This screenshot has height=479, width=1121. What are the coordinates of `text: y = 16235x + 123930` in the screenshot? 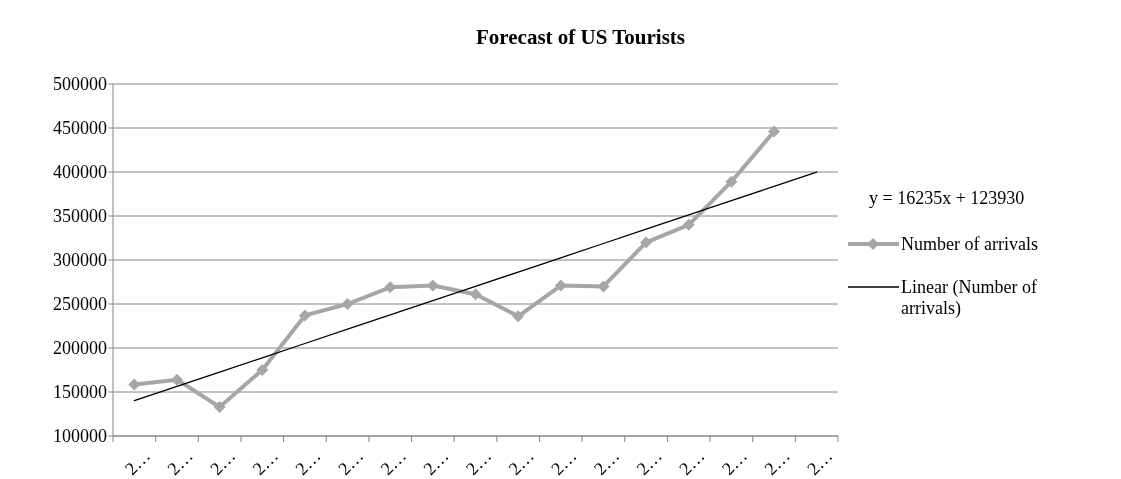 It's located at (947, 198).